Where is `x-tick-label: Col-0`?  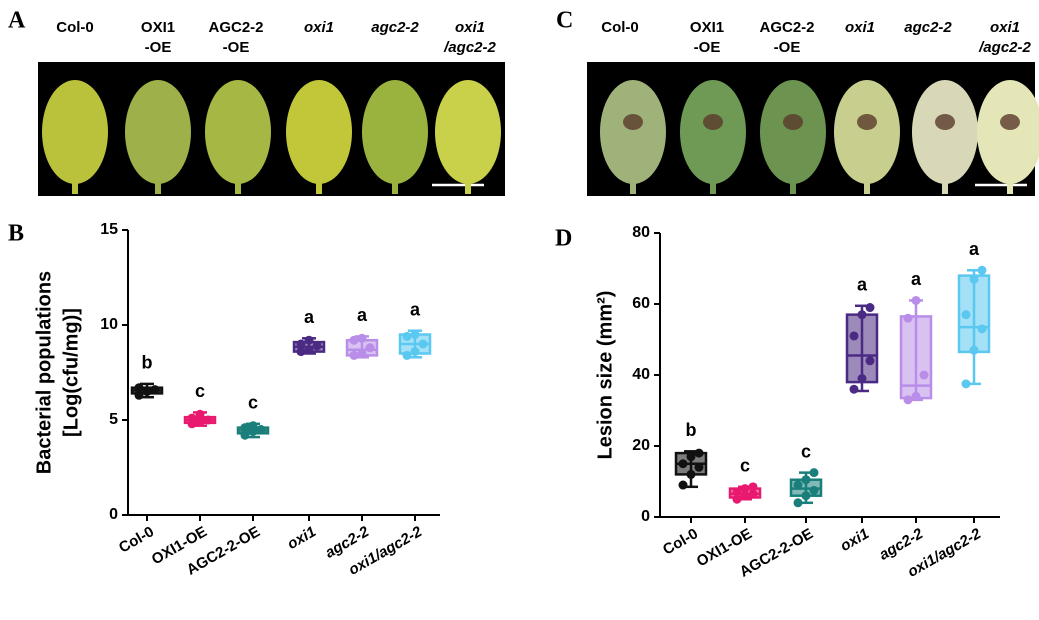 x-tick-label: Col-0 is located at coordinates (680, 541).